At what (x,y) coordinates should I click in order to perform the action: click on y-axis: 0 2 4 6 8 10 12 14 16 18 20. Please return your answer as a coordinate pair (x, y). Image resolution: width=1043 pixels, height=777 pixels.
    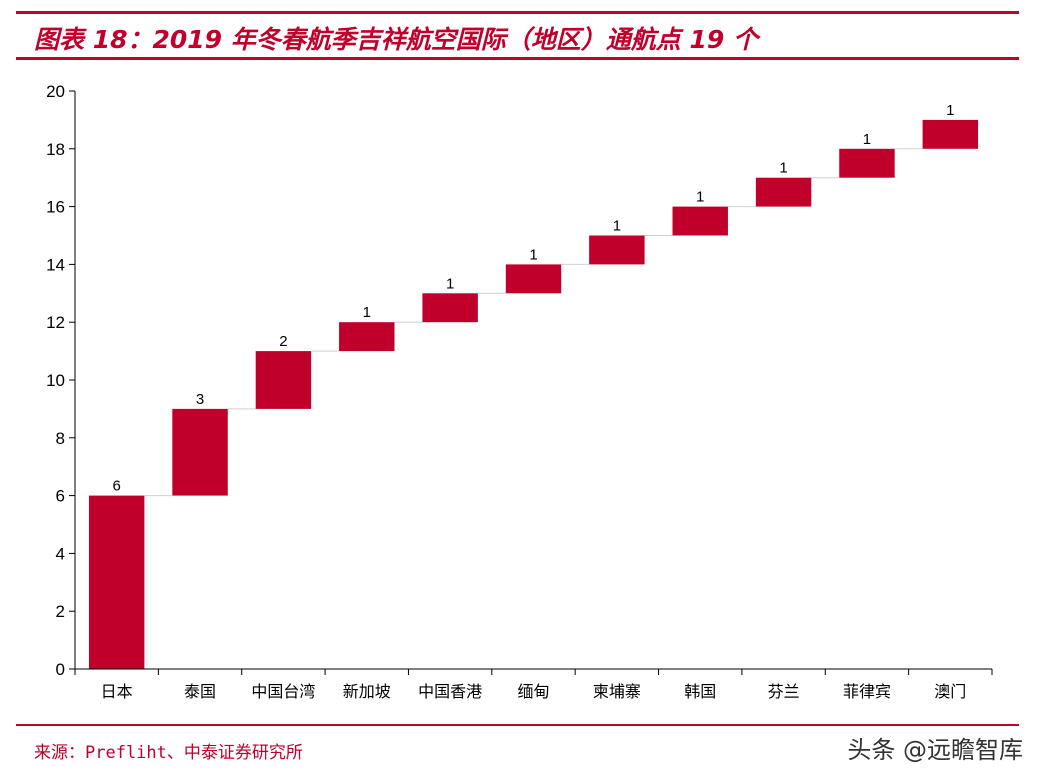
    Looking at the image, I should click on (61, 380).